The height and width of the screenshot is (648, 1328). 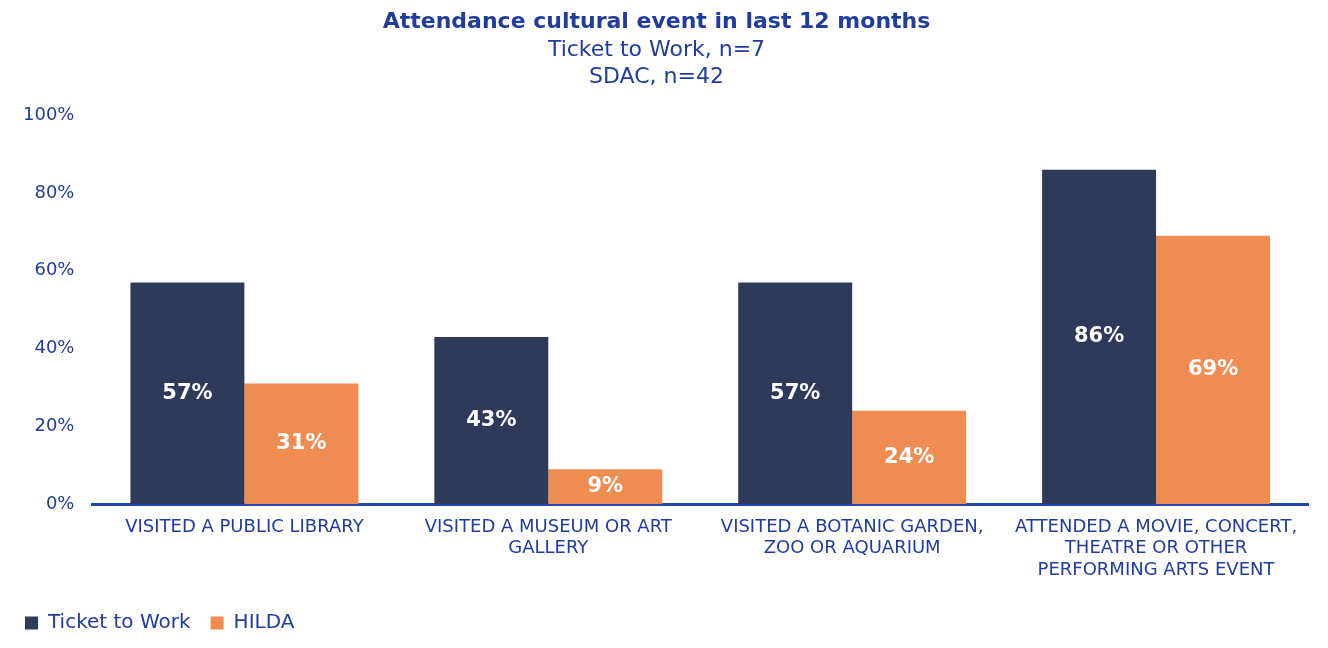 I want to click on chart-subtitle: Ticket to Work, n=7 SDAC, n=42, so click(x=656, y=62).